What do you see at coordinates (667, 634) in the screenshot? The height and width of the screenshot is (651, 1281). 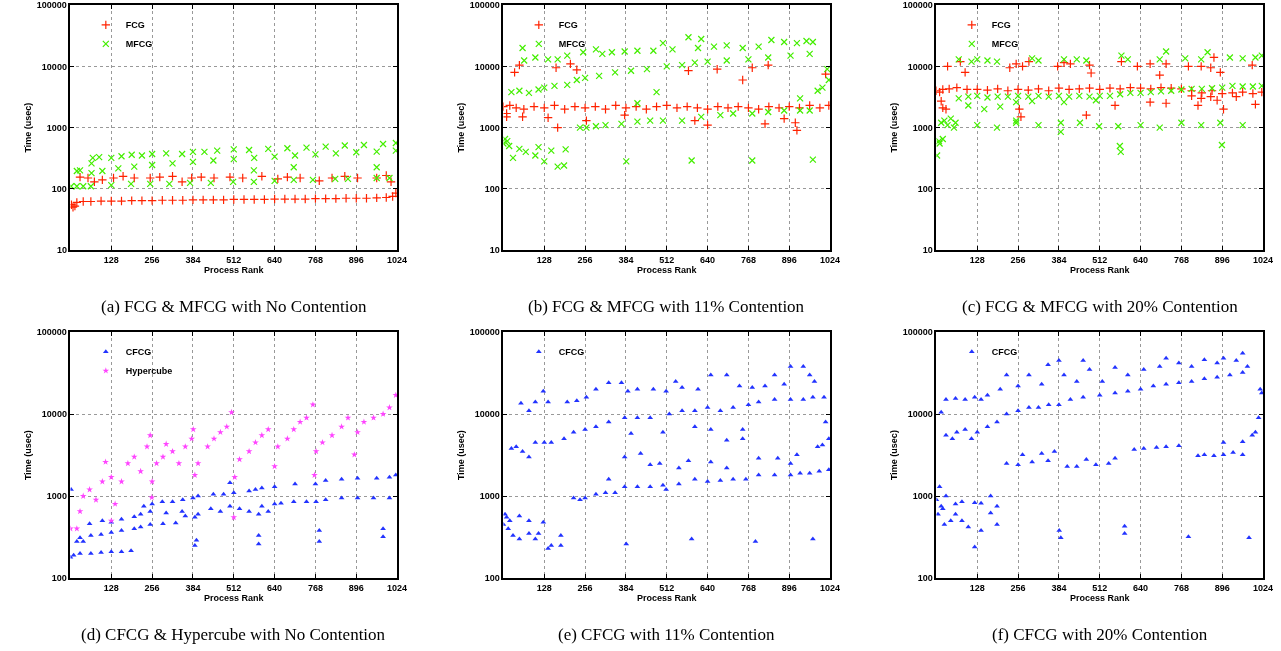 I see `text: (e) CFCG with 11% Contention` at bounding box center [667, 634].